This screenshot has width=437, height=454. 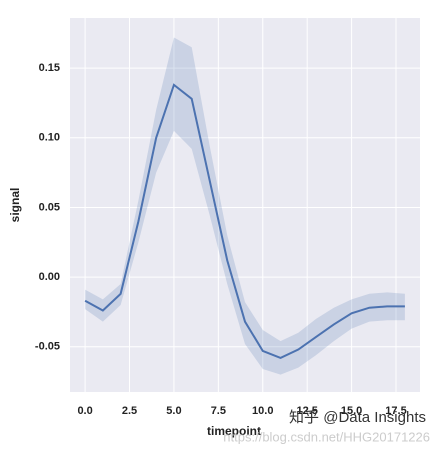 I want to click on y-tick-label: 0.05, so click(x=49, y=207).